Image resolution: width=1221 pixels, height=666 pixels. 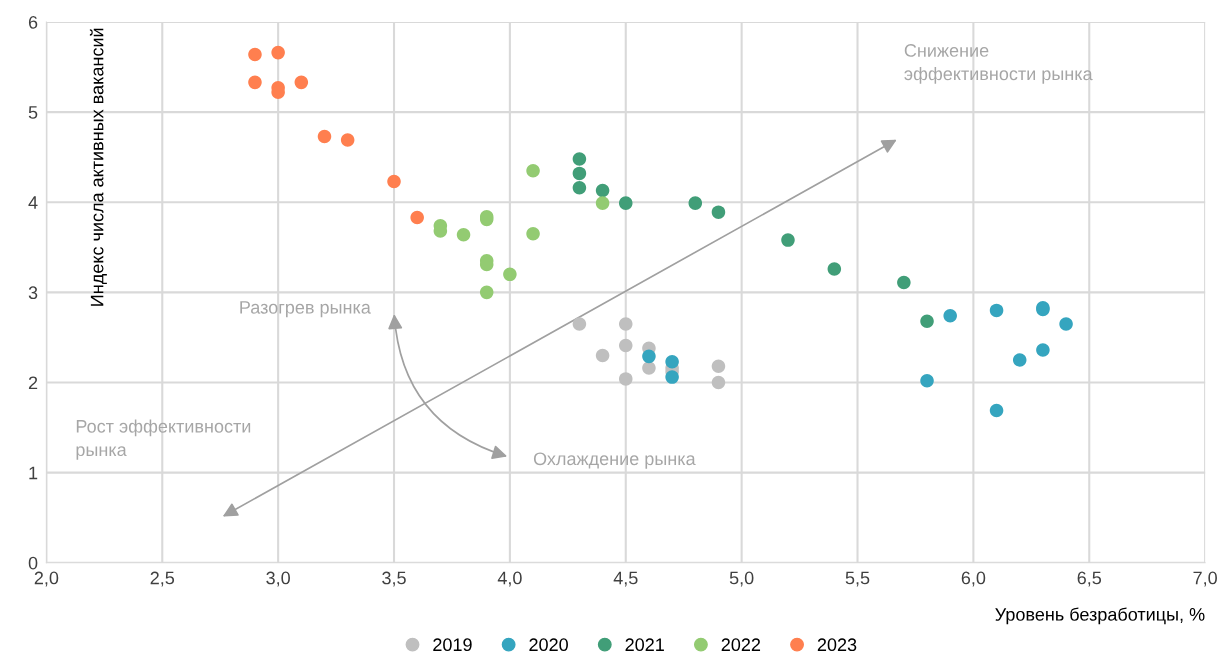 I want to click on legend-label: 2023, so click(x=837, y=645).